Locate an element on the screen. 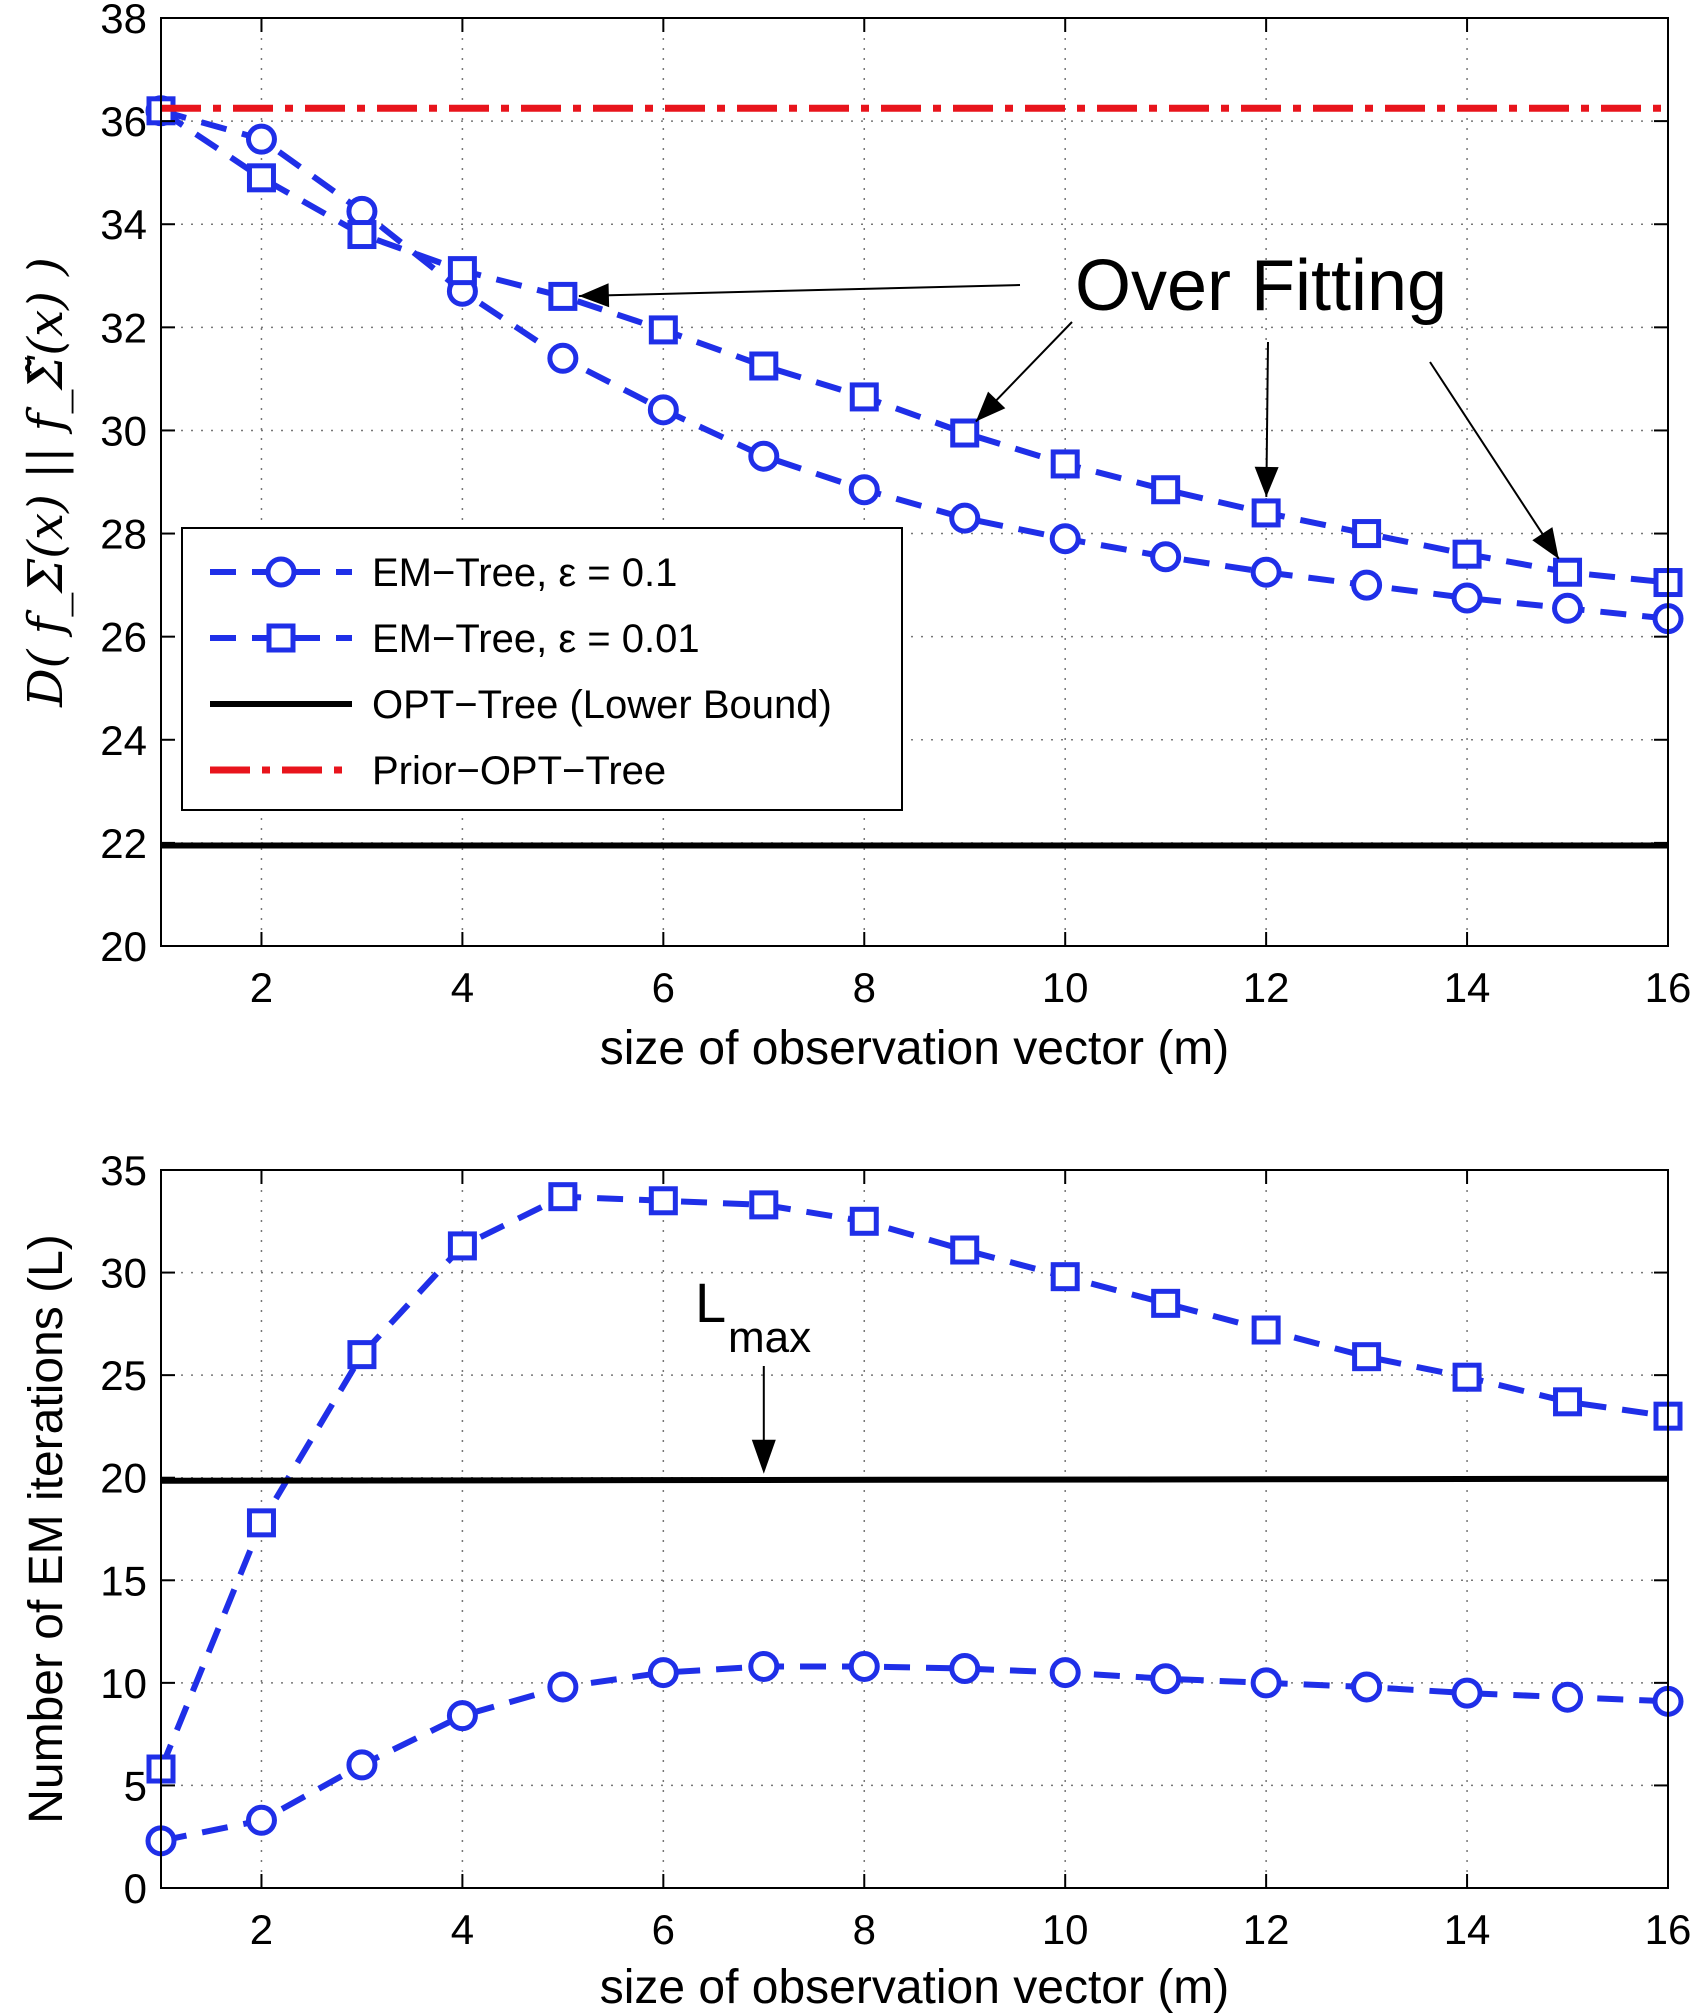 Image resolution: width=1692 pixels, height=2016 pixels. y-tick-label: 38 is located at coordinates (123, 21).